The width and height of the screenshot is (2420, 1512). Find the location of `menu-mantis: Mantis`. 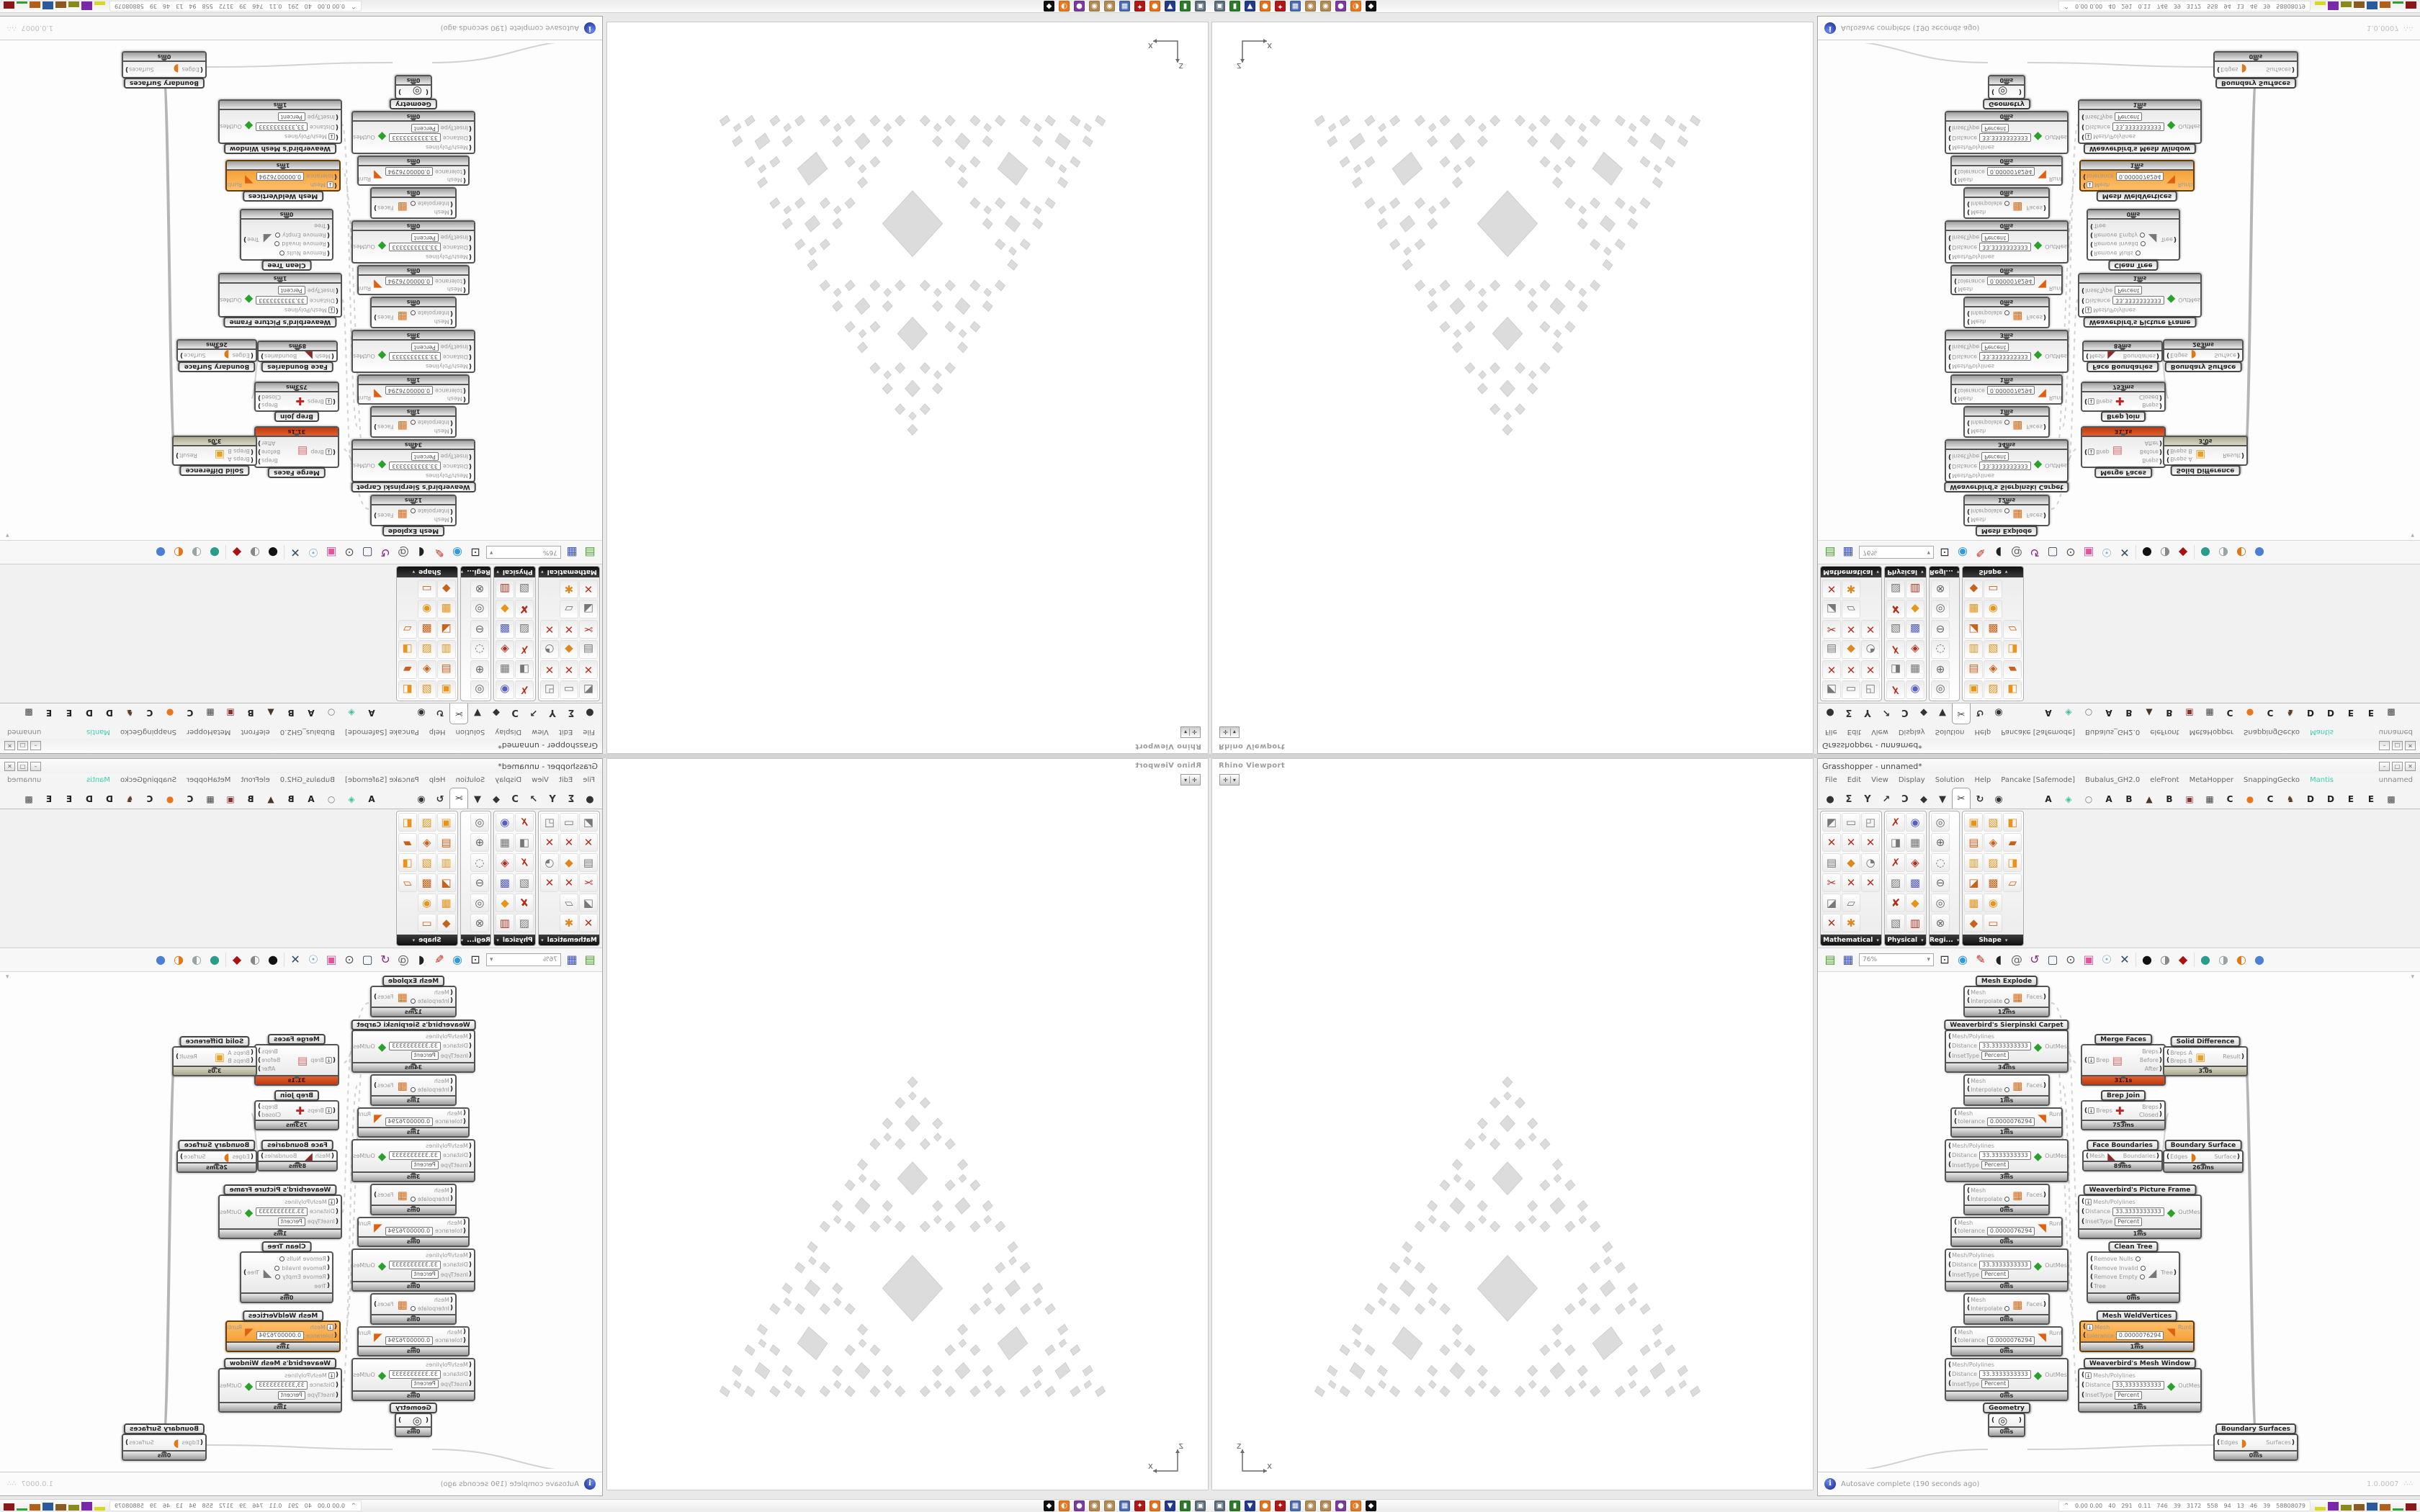

menu-mantis: Mantis is located at coordinates (98, 780).